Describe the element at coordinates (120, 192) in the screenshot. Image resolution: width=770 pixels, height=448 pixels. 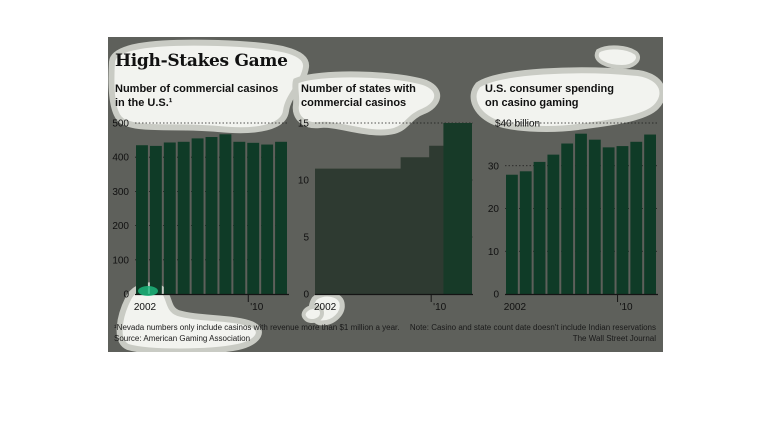
I see `panel1-ytick-label: 300` at that location.